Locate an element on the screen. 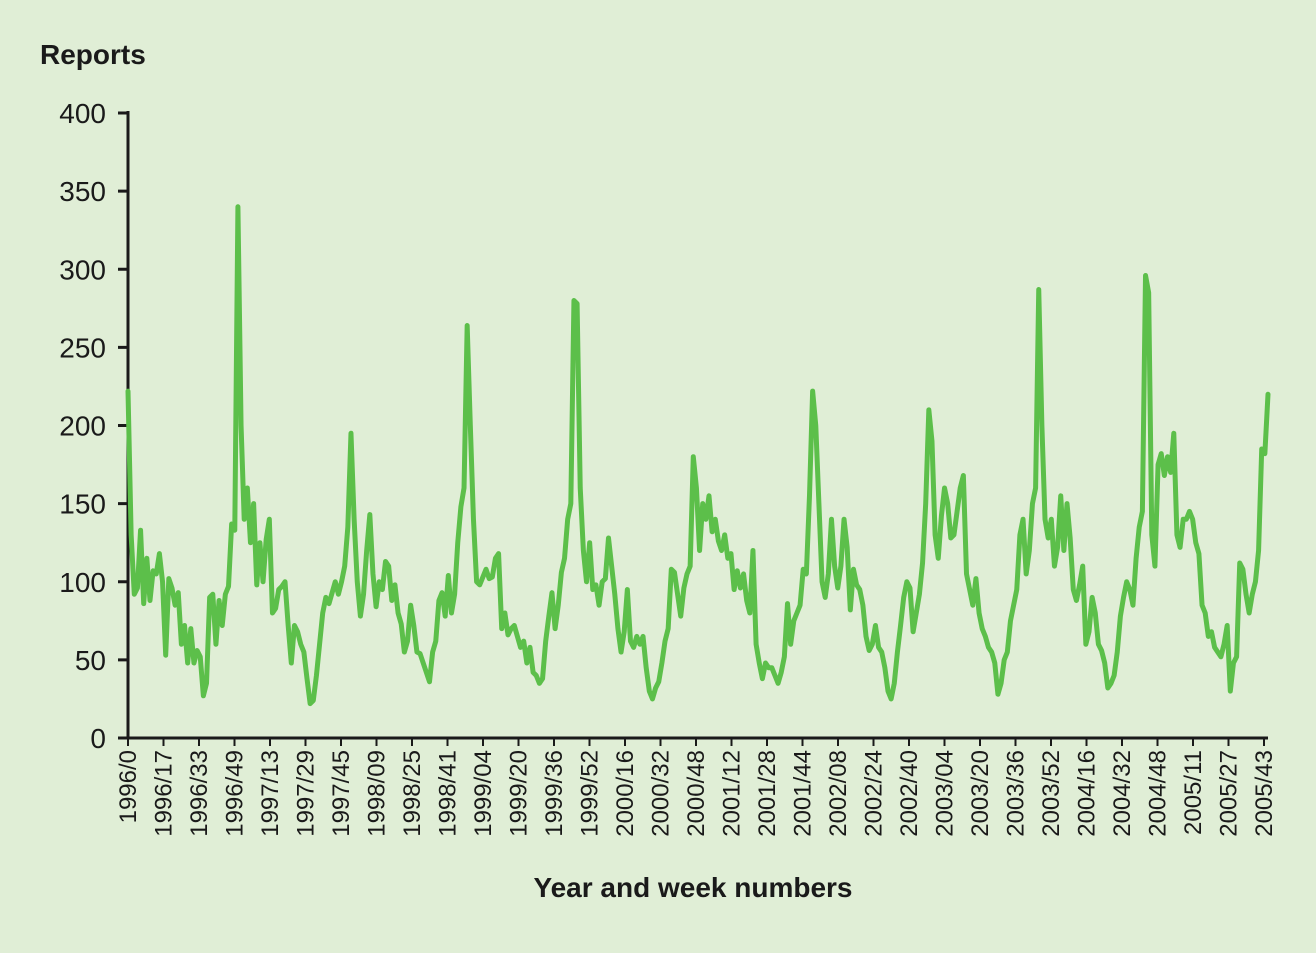 The image size is (1316, 953). x-tick-label: 1998/41 is located at coordinates (448, 793).